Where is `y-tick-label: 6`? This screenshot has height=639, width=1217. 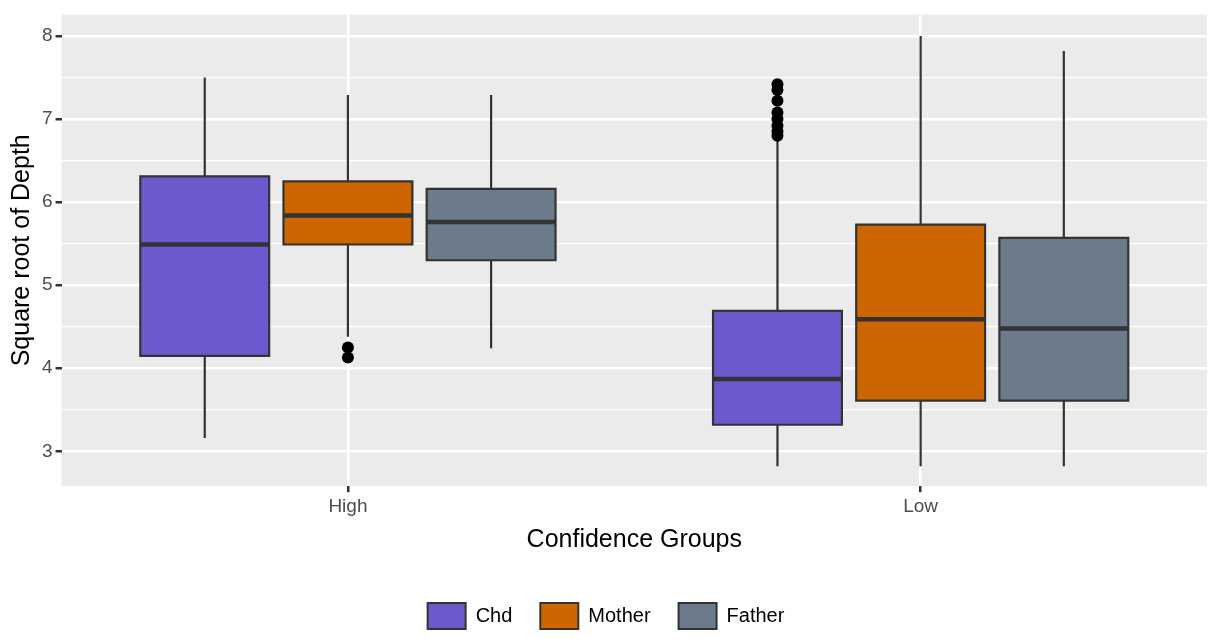 y-tick-label: 6 is located at coordinates (47, 201).